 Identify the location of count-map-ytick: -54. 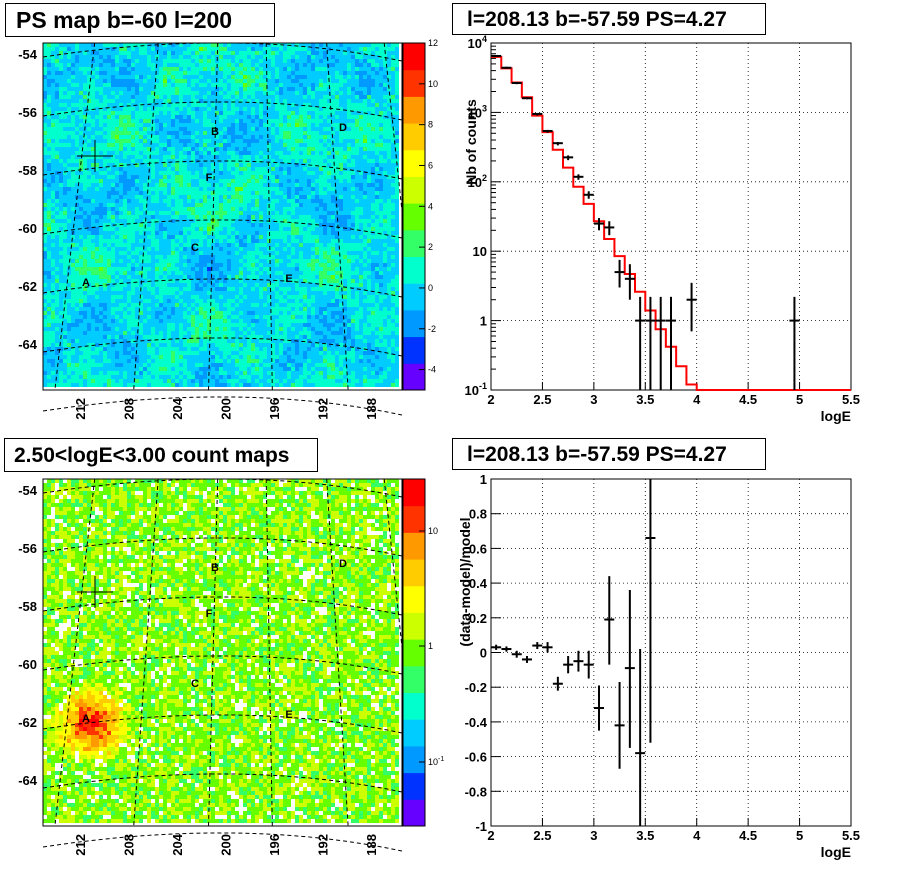
(28, 490).